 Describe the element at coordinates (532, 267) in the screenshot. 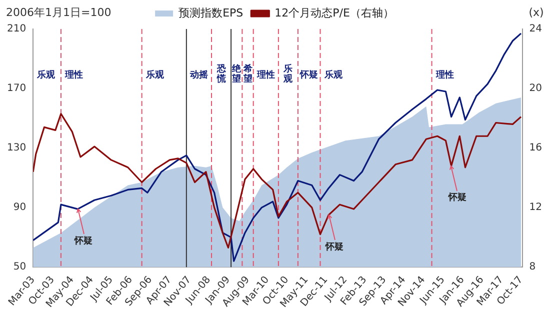

I see `y2-tick-label: 8` at that location.